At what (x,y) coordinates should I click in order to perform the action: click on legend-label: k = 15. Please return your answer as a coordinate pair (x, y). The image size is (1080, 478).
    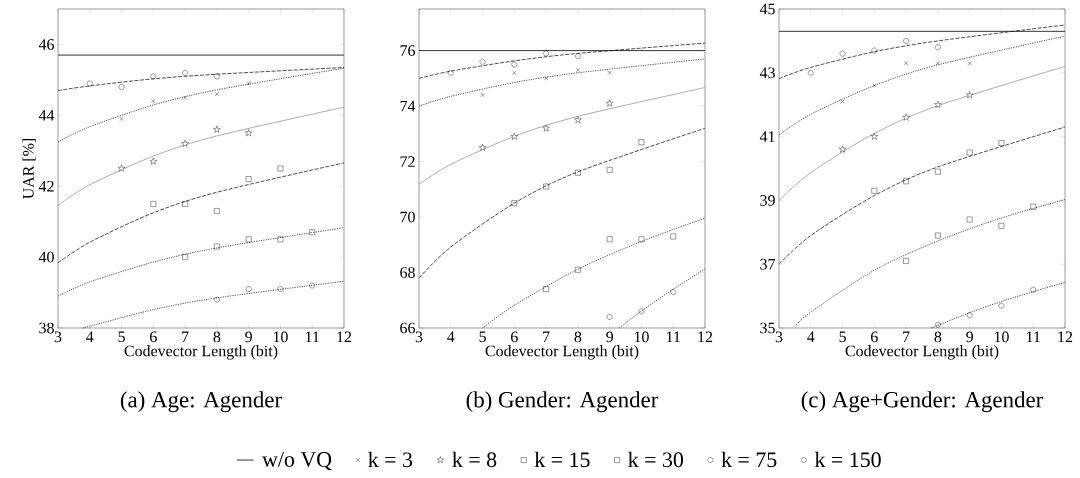
    Looking at the image, I should click on (562, 459).